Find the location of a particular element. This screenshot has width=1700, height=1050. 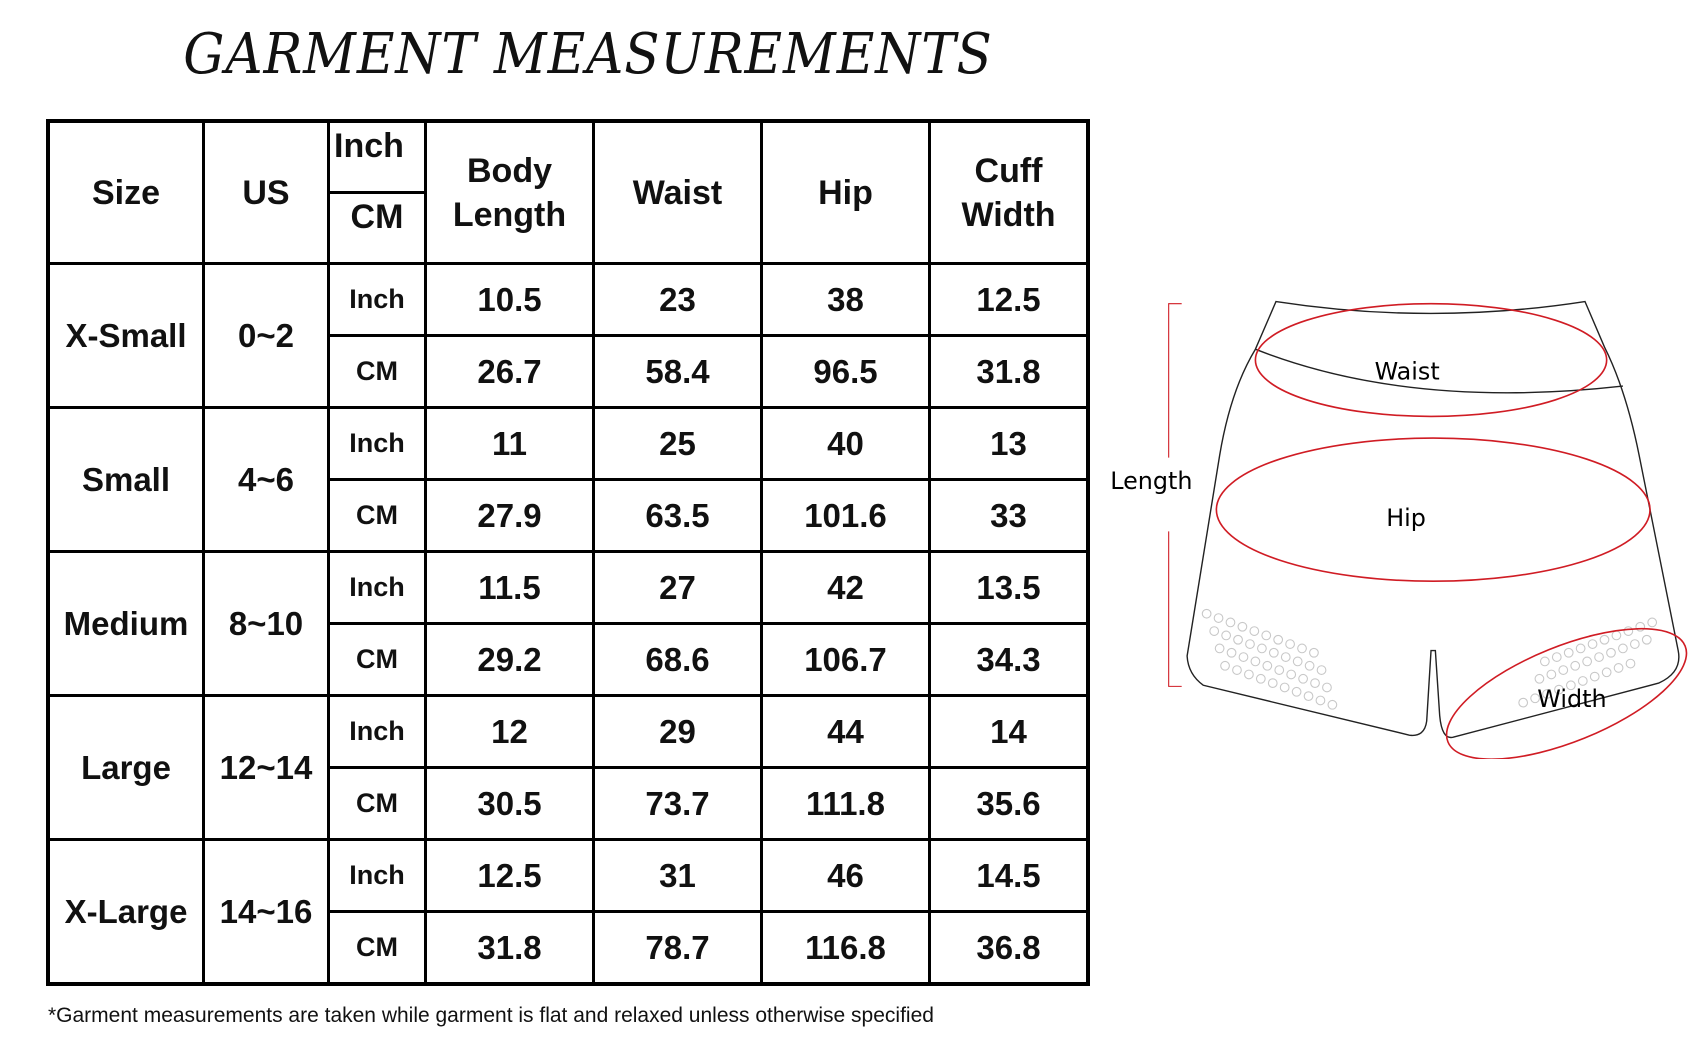

header-hip: Hip is located at coordinates (845, 192).